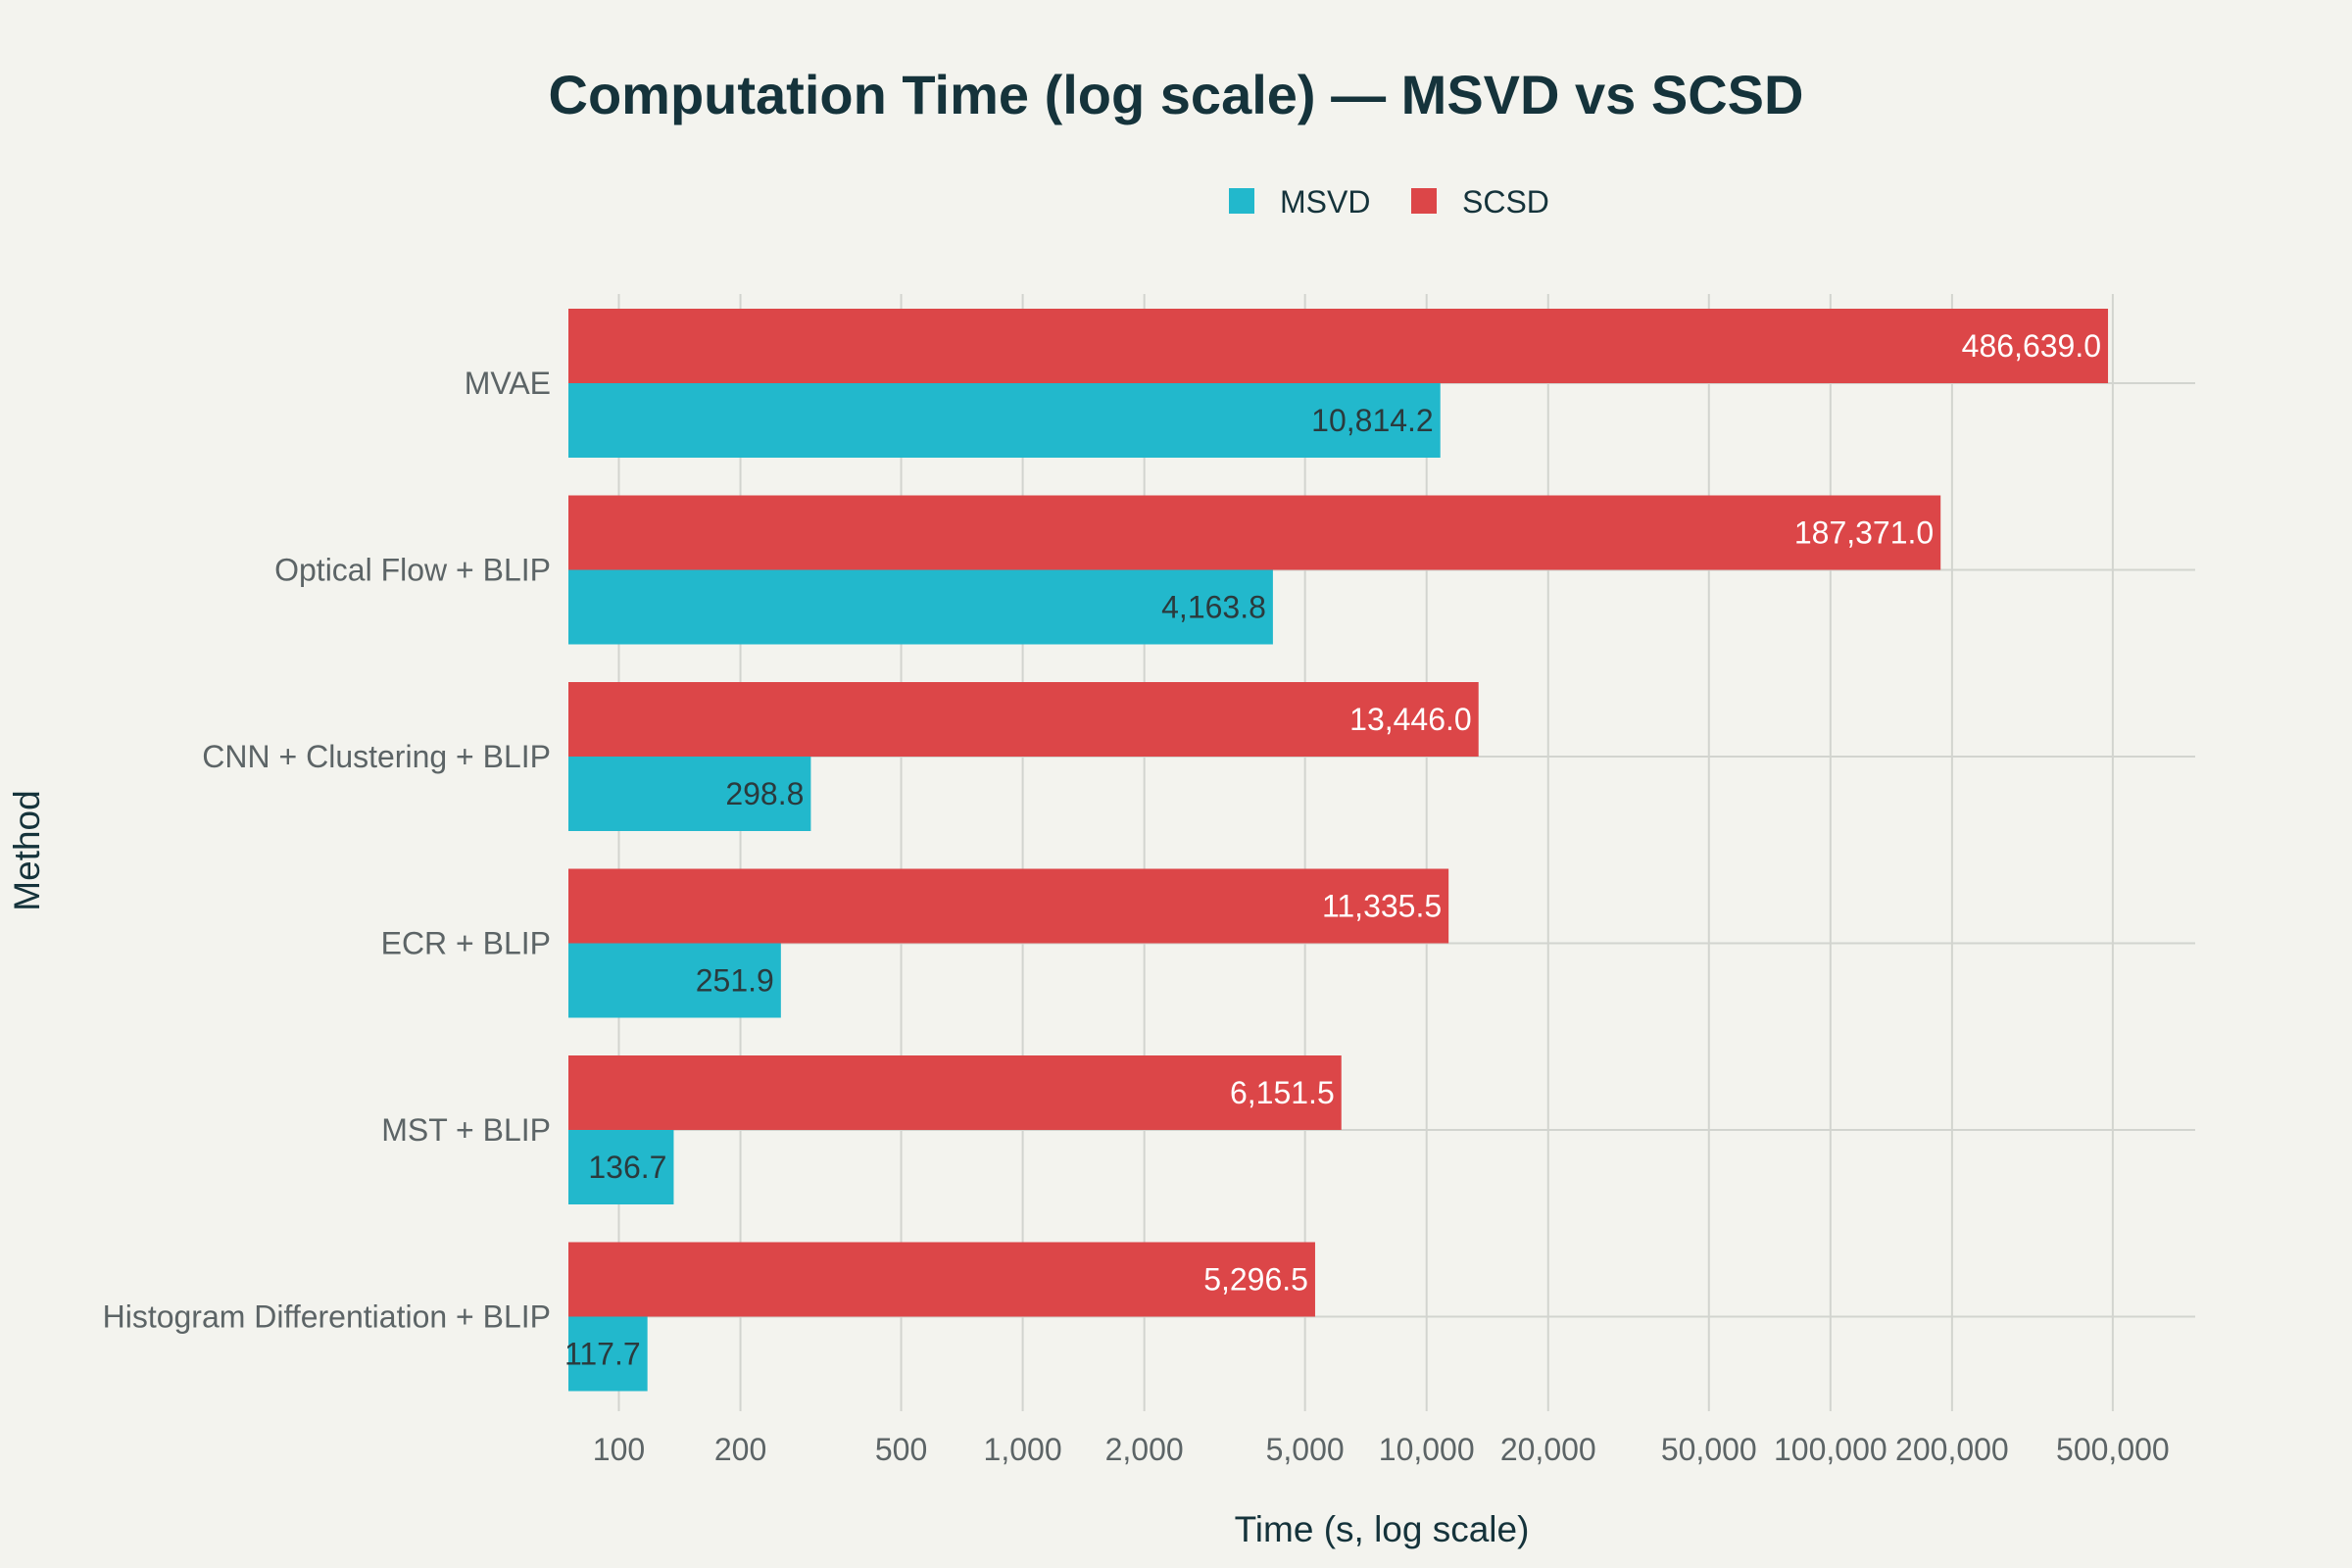 This screenshot has height=1568, width=2352. I want to click on x-tick-label: 100, so click(619, 1449).